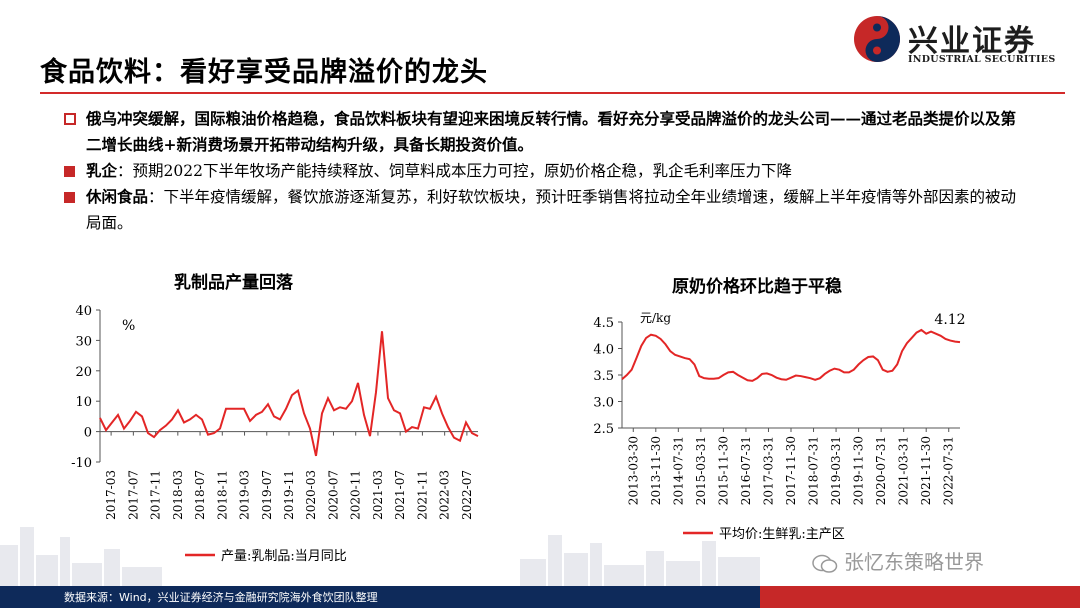  Describe the element at coordinates (701, 470) in the screenshot. I see `x-tick-label: 2015-03-31` at that location.